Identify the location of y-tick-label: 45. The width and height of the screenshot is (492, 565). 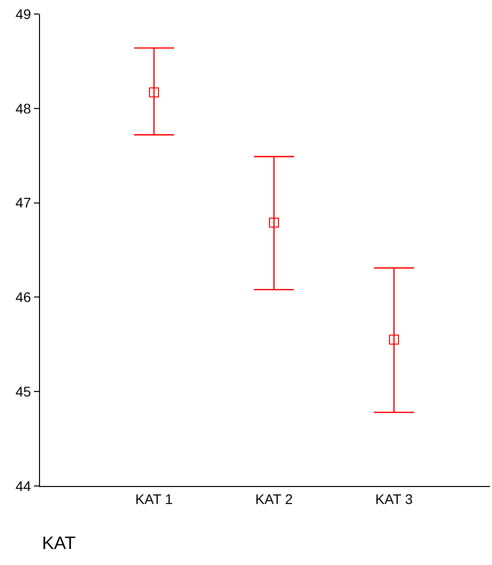
(23, 392).